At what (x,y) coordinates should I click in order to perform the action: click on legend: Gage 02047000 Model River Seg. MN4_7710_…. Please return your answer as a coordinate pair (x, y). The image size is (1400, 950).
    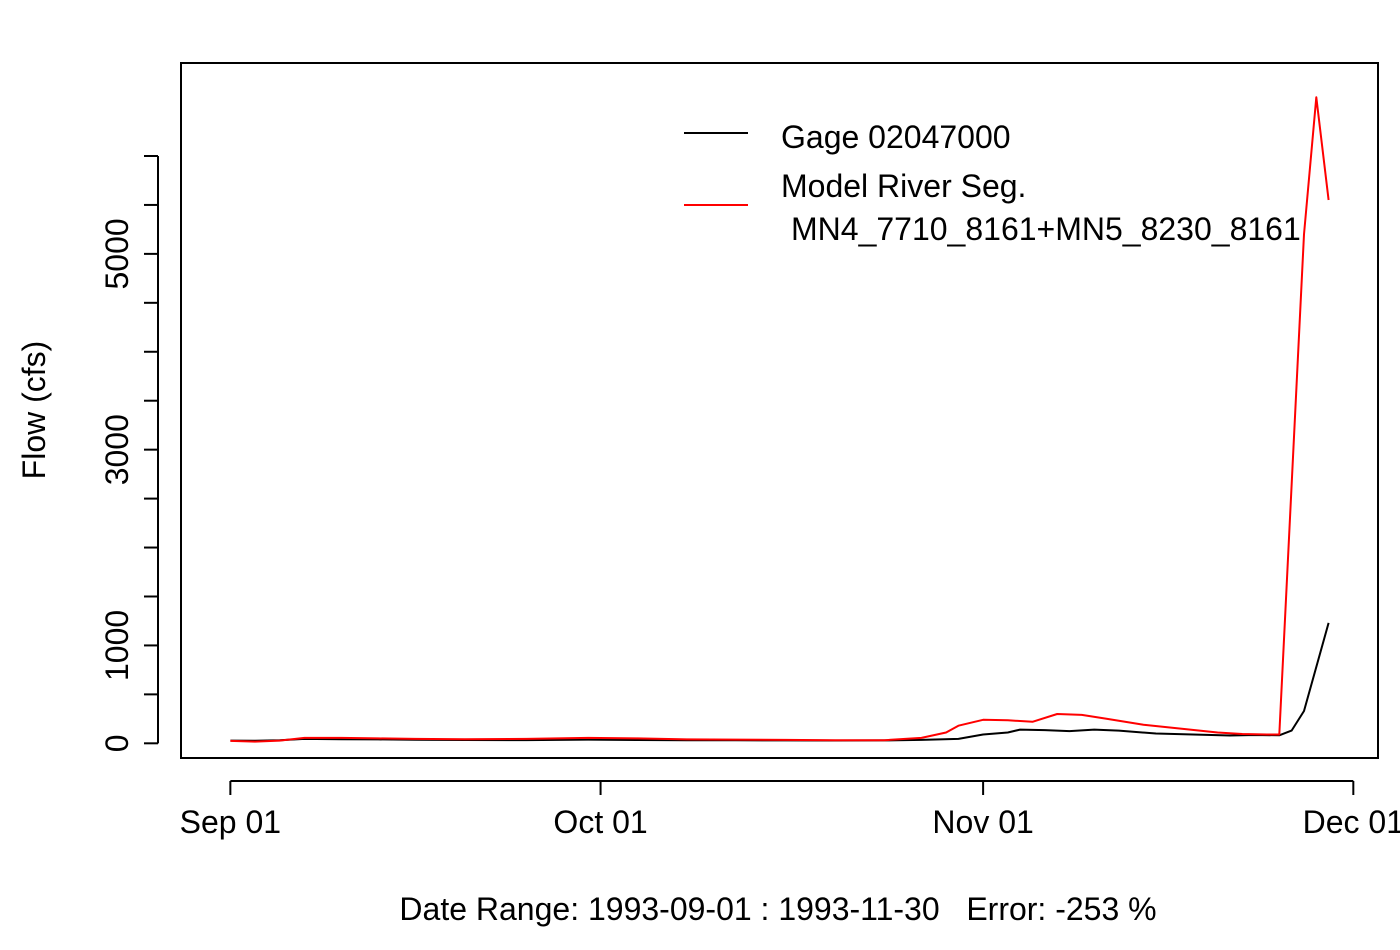
    Looking at the image, I should click on (992, 183).